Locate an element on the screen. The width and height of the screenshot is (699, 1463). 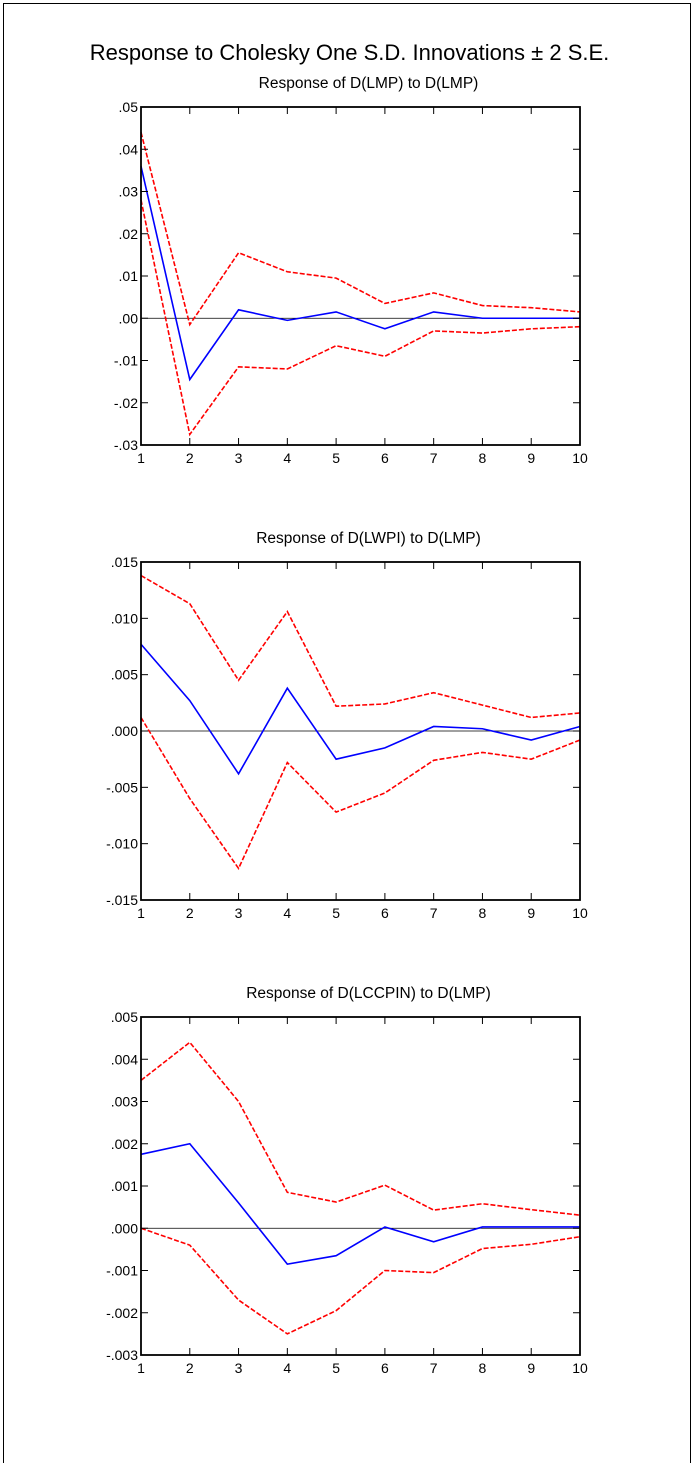
y-tick-label: .05 is located at coordinates (129, 107).